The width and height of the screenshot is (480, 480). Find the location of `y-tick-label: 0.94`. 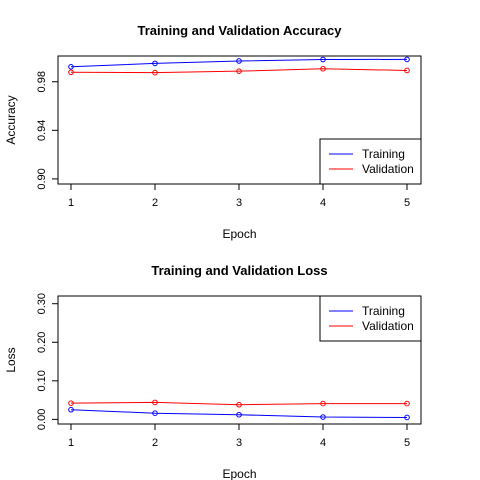

y-tick-label: 0.94 is located at coordinates (42, 130).